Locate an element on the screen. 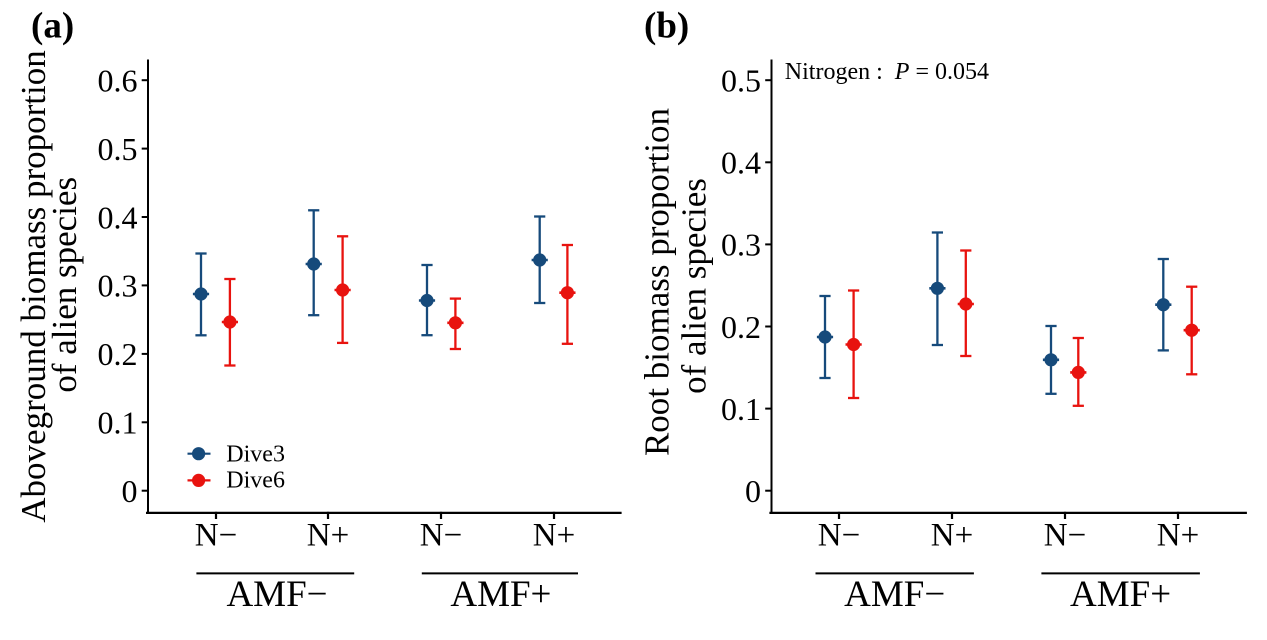 This screenshot has width=1267, height=640. svg-text: Aboveground biomass proportion is located at coordinates (33, 286).